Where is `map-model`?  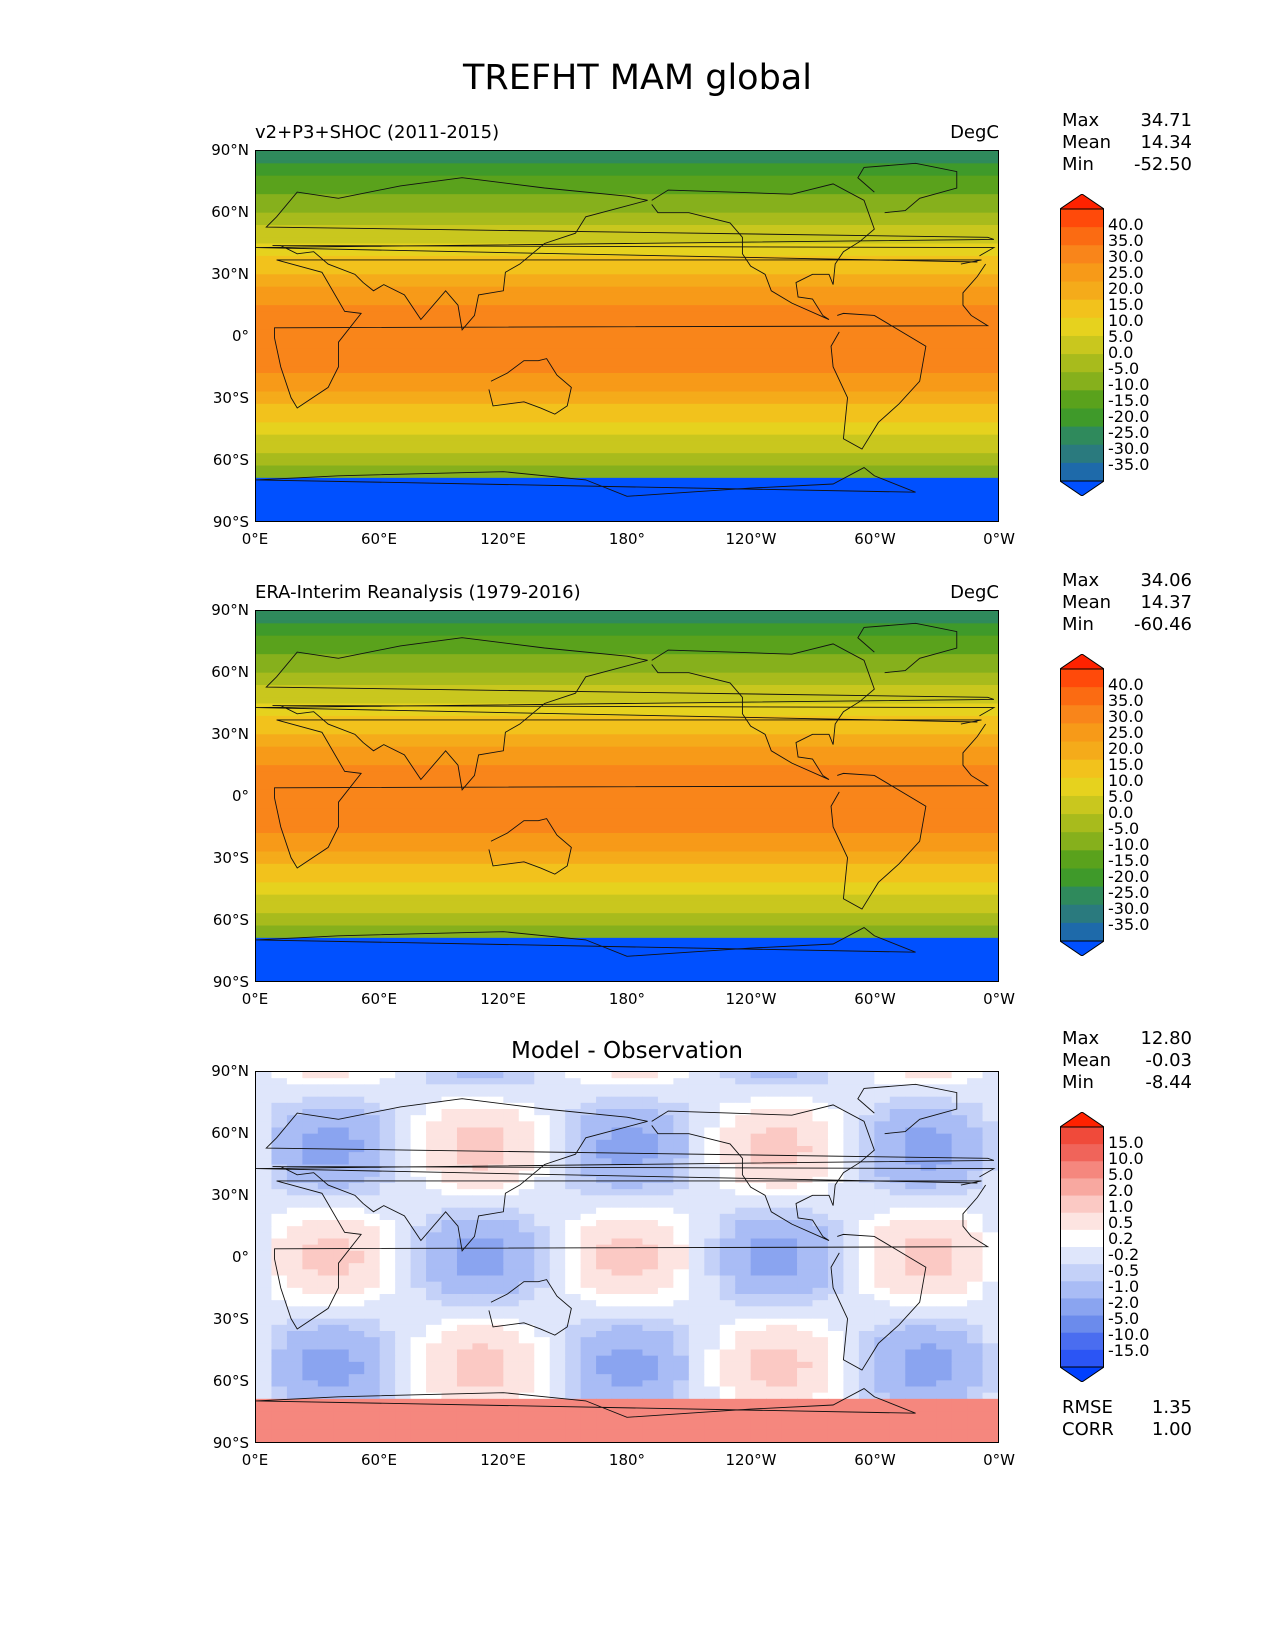
map-model is located at coordinates (627, 336).